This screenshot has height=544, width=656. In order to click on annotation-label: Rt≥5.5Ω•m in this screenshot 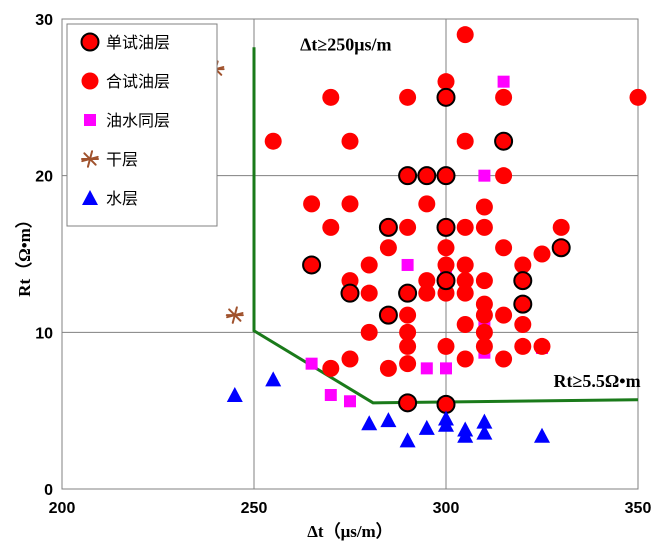, I will do `click(597, 381)`.